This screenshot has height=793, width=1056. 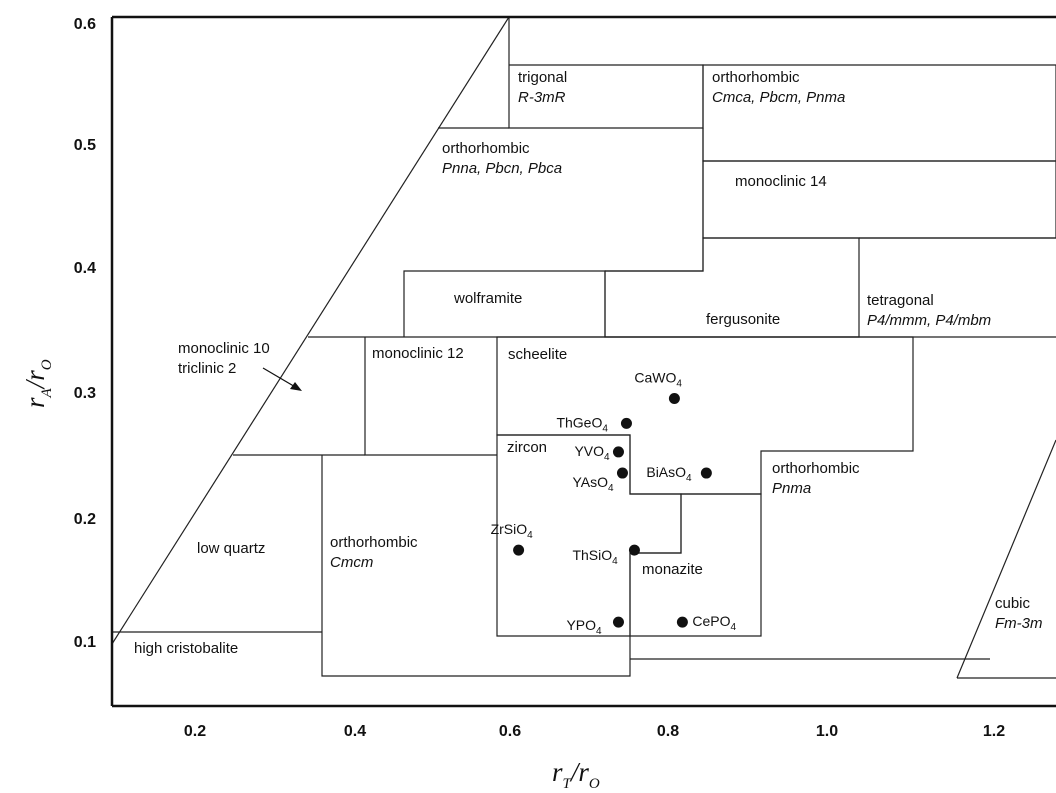 What do you see at coordinates (582, 424) in the screenshot?
I see `point-label-thgeo4: ThGeO4` at bounding box center [582, 424].